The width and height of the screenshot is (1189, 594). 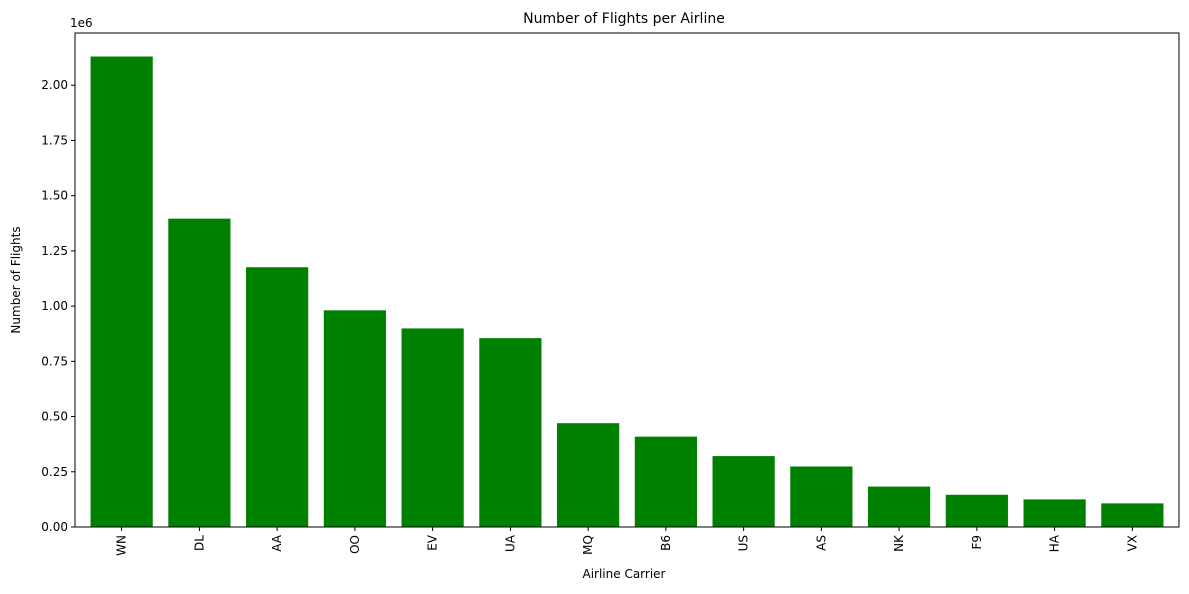 I want to click on x-tick-label-wn: WN, so click(x=122, y=545).